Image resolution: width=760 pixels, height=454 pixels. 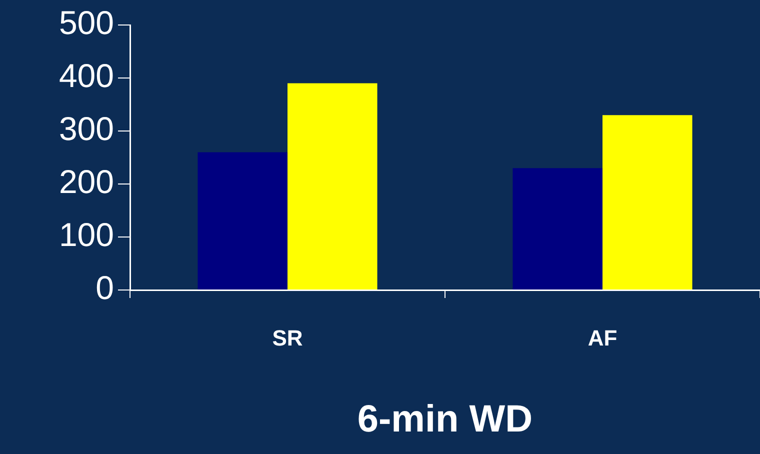 What do you see at coordinates (86, 181) in the screenshot?
I see `y-tick-label: 200` at bounding box center [86, 181].